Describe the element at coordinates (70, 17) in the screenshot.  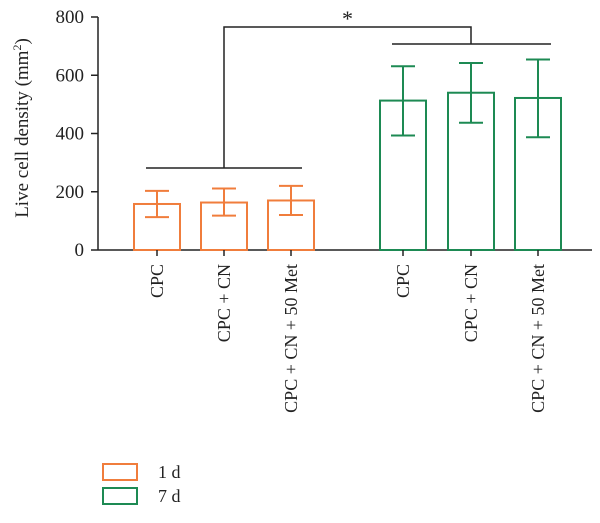
I see `y-tick-label: 800` at that location.